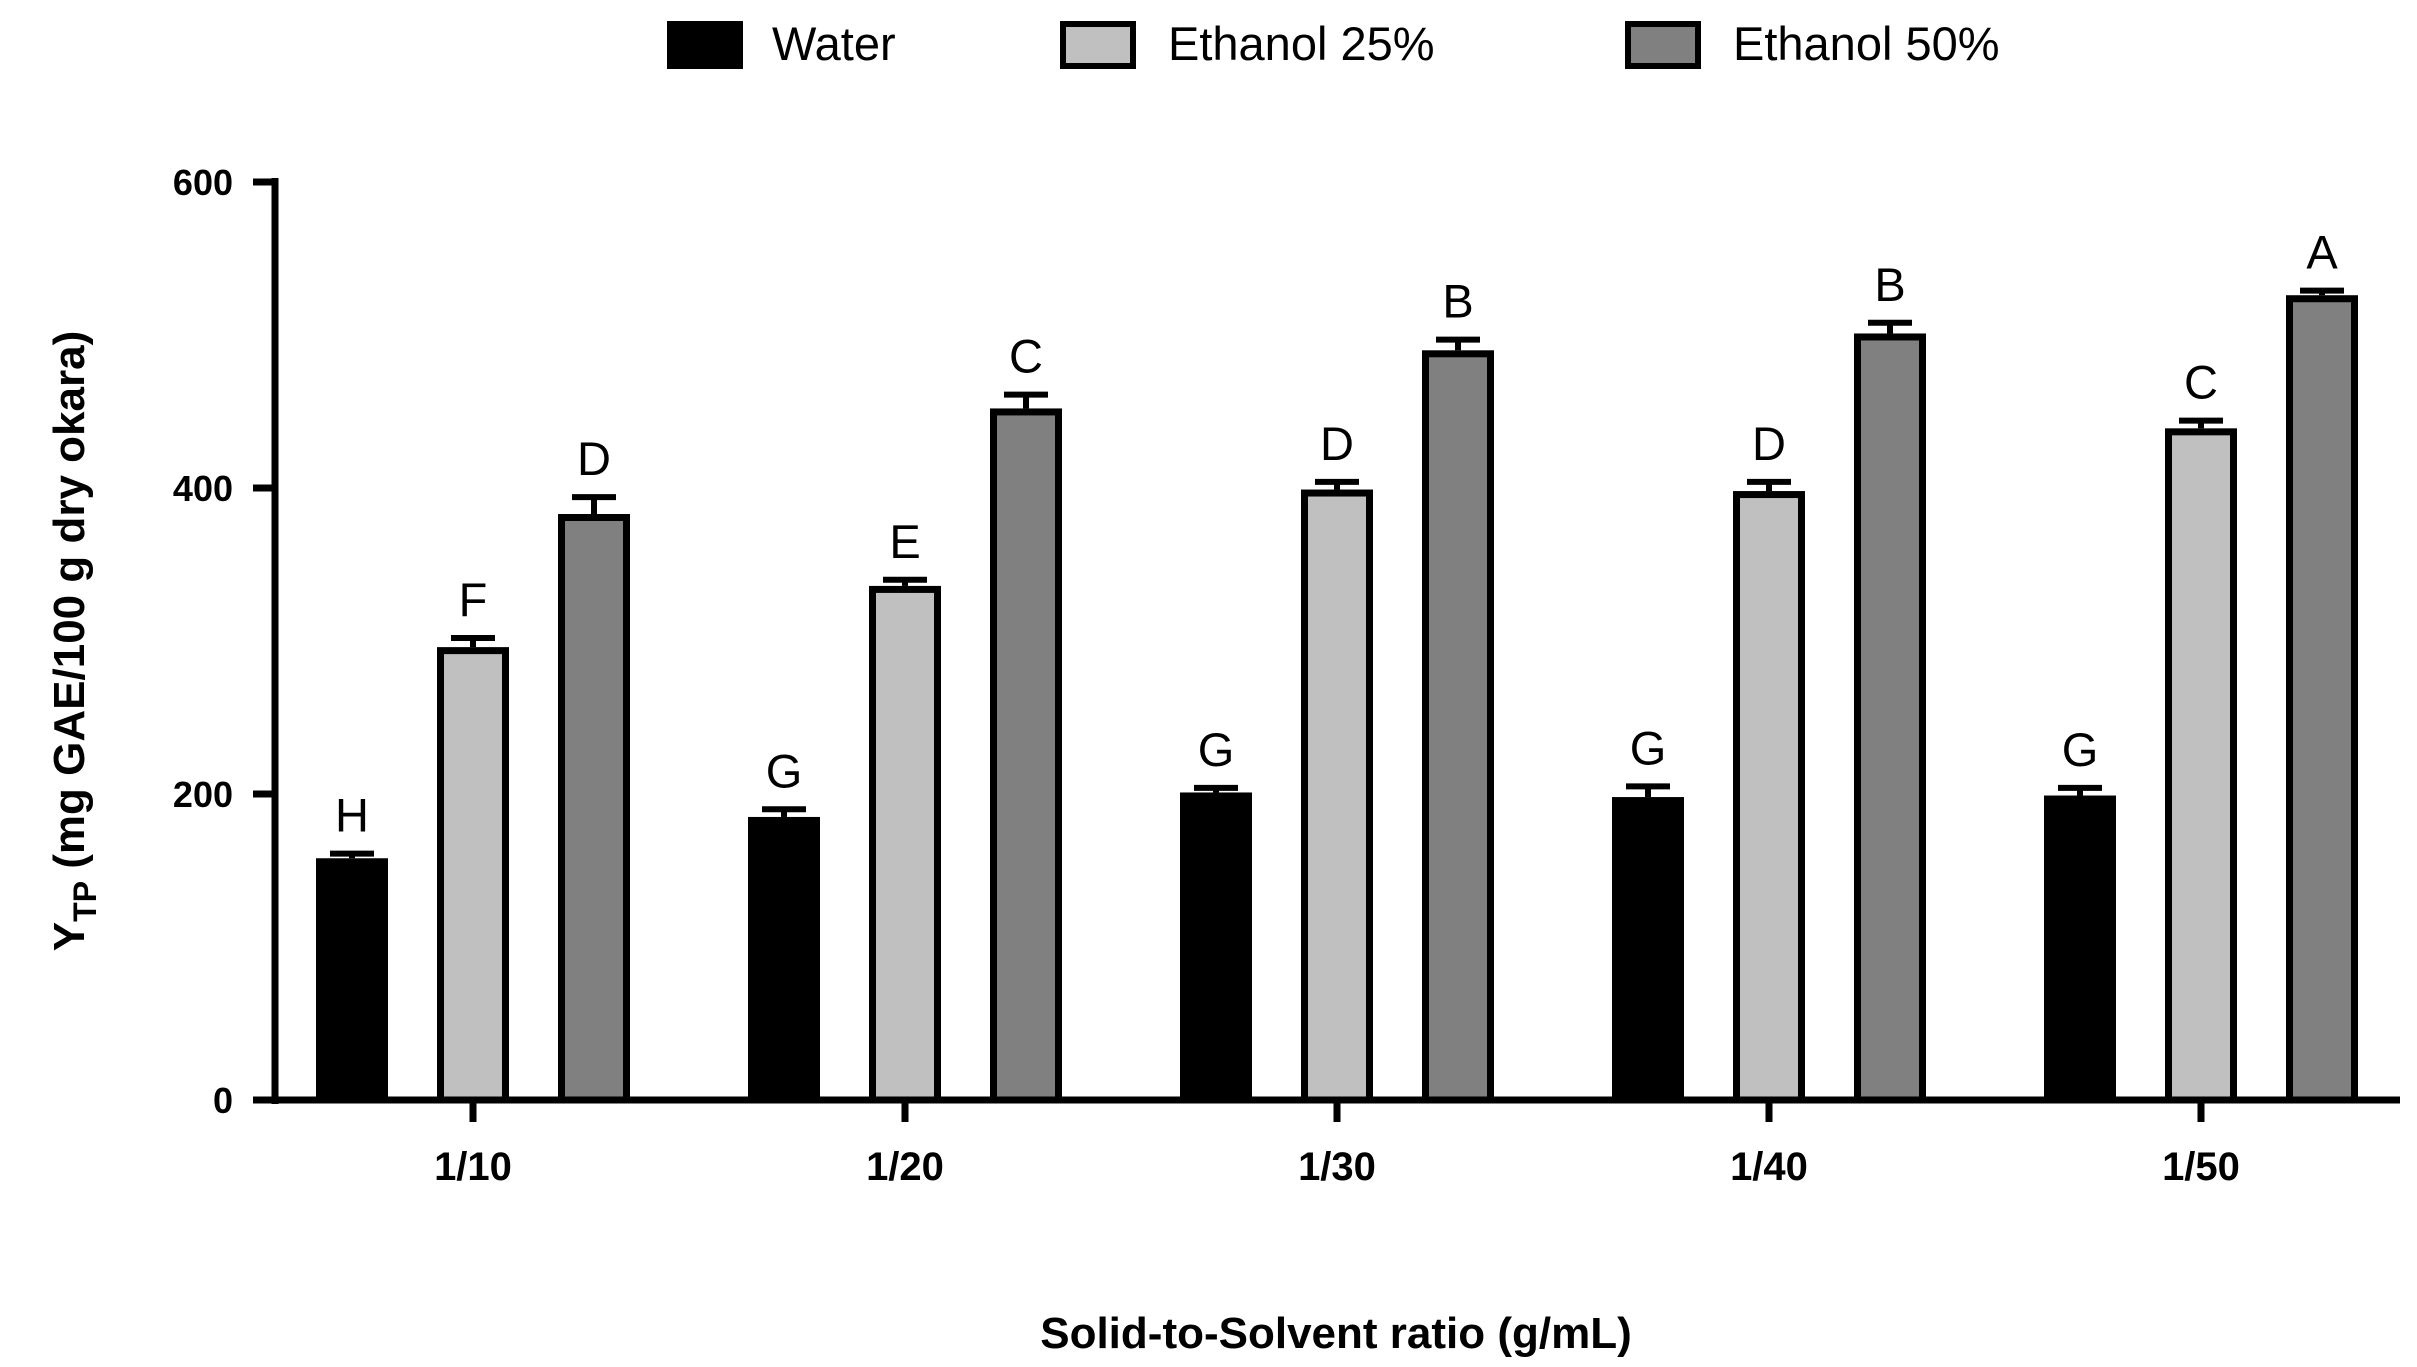 The width and height of the screenshot is (2417, 1367). What do you see at coordinates (203, 488) in the screenshot?
I see `y-tick-label: 400` at bounding box center [203, 488].